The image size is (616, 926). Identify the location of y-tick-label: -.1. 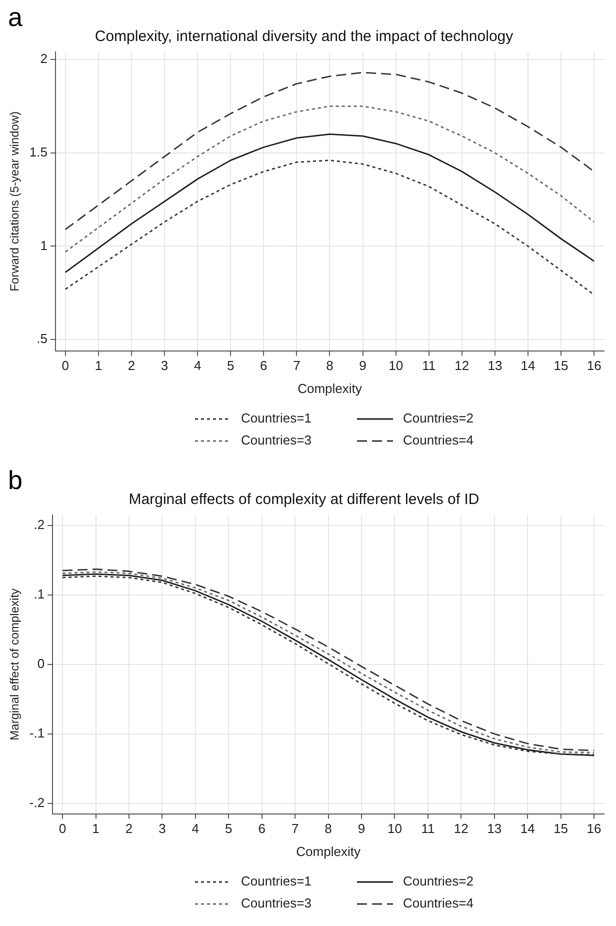
(37, 732).